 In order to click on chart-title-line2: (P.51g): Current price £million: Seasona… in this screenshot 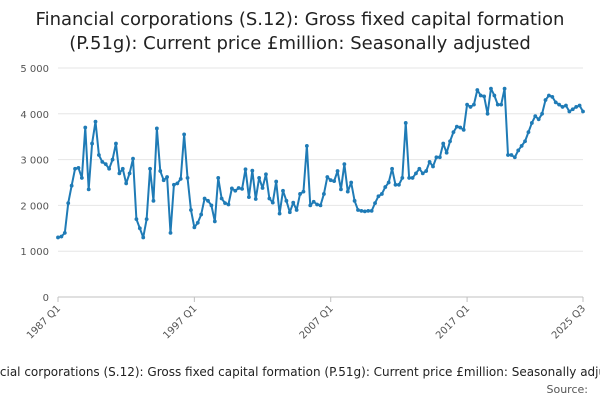, I will do `click(300, 43)`.